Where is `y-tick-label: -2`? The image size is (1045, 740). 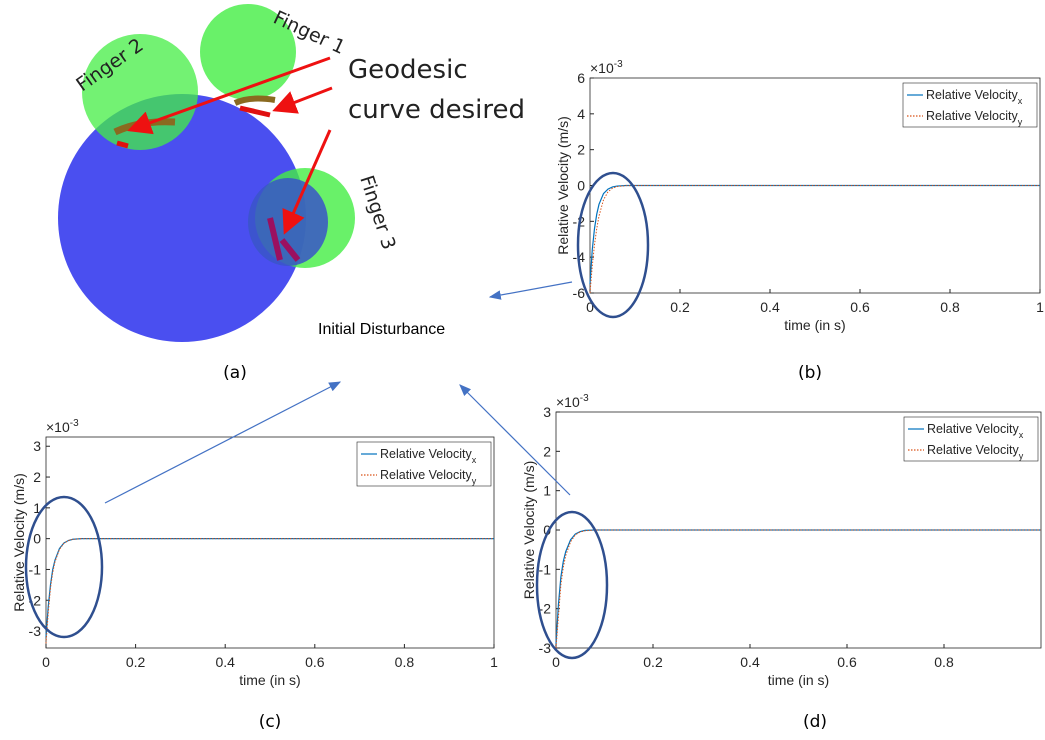 y-tick-label: -2 is located at coordinates (545, 609).